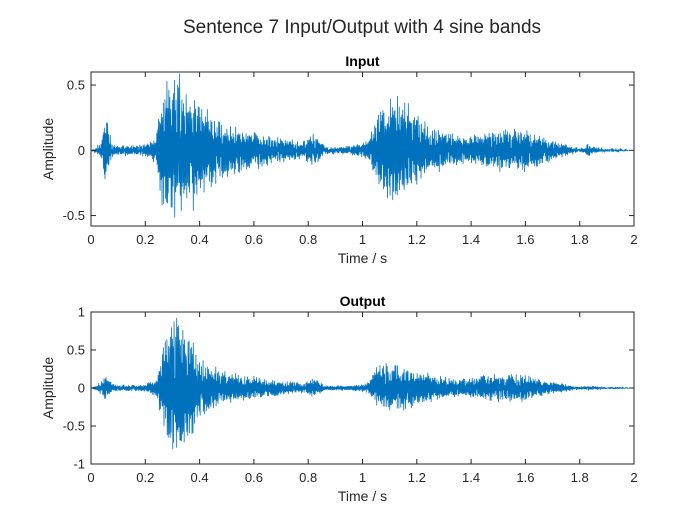 This screenshot has height=525, width=700. I want to click on input-y-tick-label: -0.5, so click(74, 215).